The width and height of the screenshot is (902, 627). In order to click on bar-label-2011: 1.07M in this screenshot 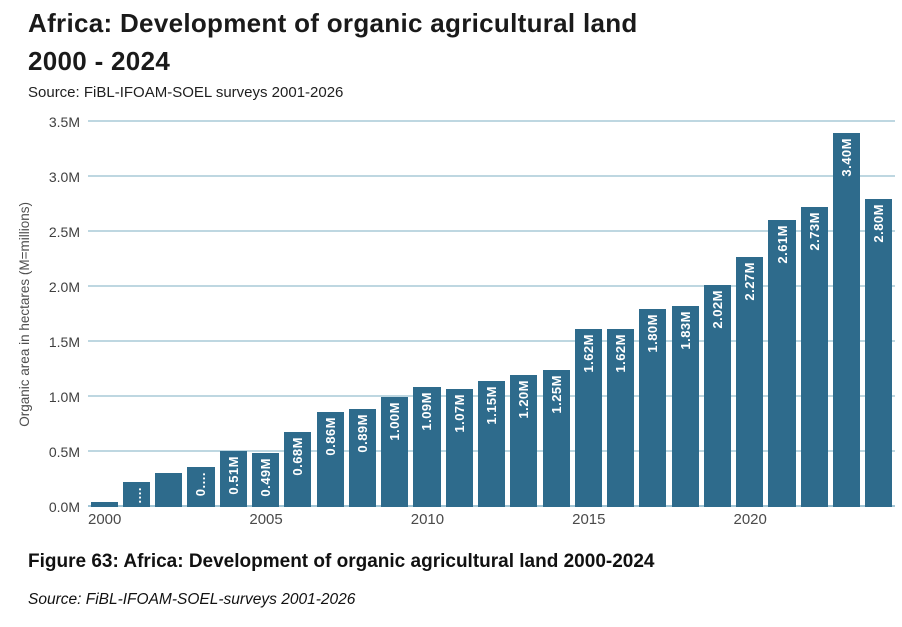, I will do `click(459, 413)`.